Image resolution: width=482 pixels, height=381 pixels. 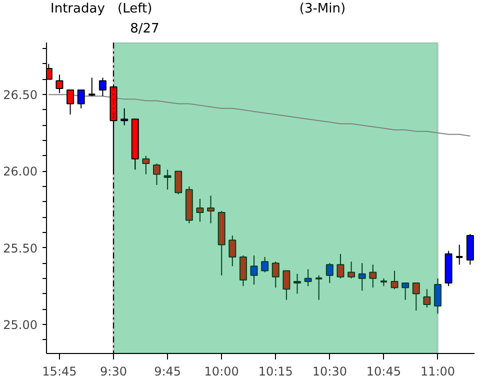 I want to click on x-tick-label: 11:00, so click(x=438, y=371).